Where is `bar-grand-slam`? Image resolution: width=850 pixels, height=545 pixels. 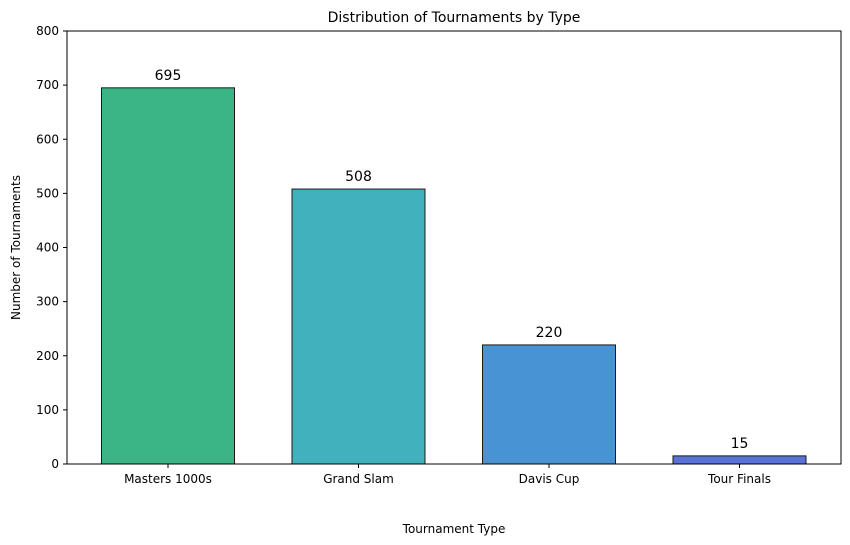 bar-grand-slam is located at coordinates (358, 326).